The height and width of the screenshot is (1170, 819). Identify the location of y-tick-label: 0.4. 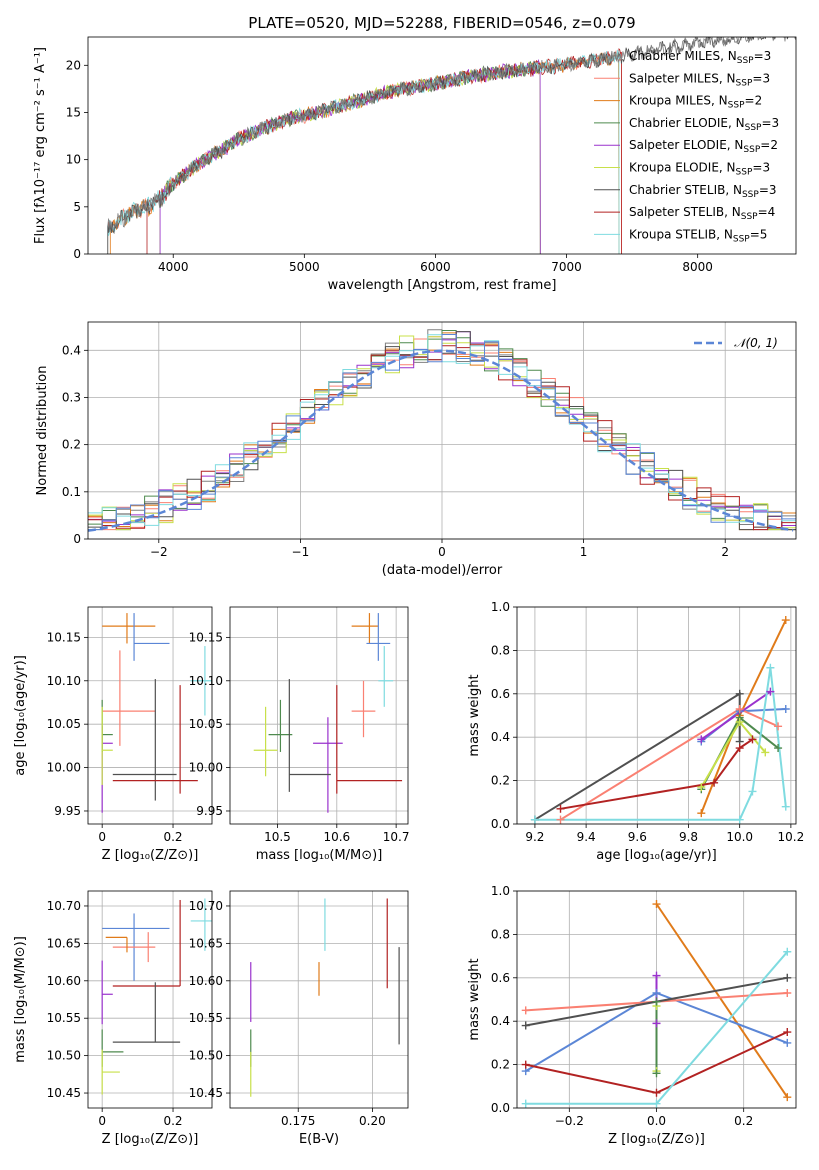
(500, 737).